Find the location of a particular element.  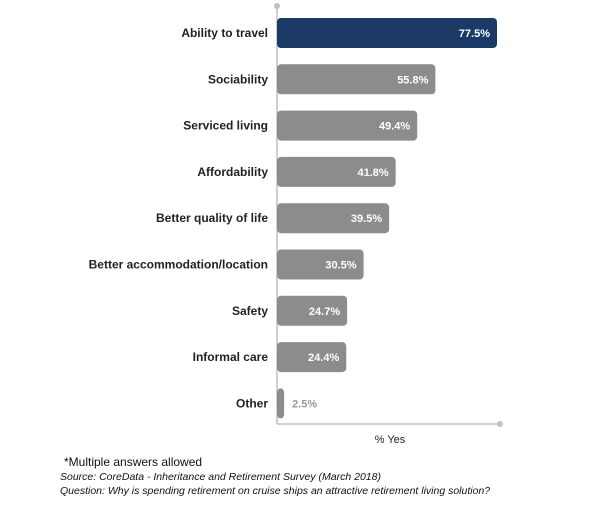

category-label: Affordability is located at coordinates (232, 172).